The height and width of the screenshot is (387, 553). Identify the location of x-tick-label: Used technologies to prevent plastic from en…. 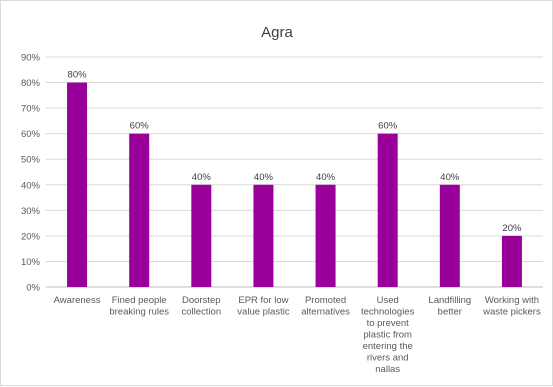
(388, 335).